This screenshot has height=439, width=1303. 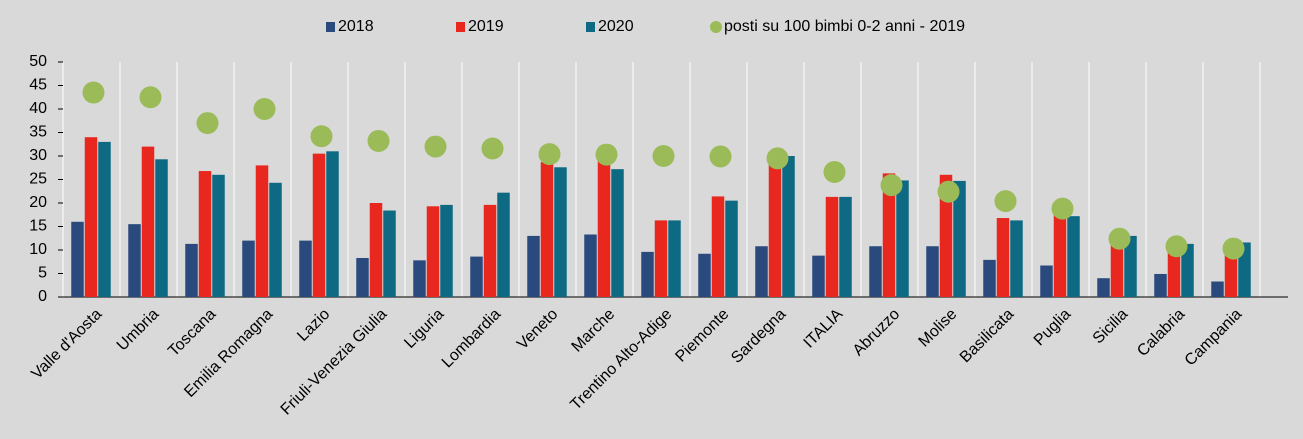 What do you see at coordinates (38, 155) in the screenshot?
I see `y-tick-label: 30` at bounding box center [38, 155].